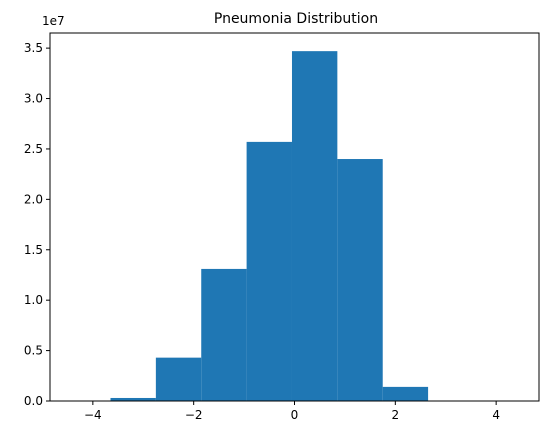  What do you see at coordinates (33, 48) in the screenshot?
I see `y-tick-label: 3.5` at bounding box center [33, 48].